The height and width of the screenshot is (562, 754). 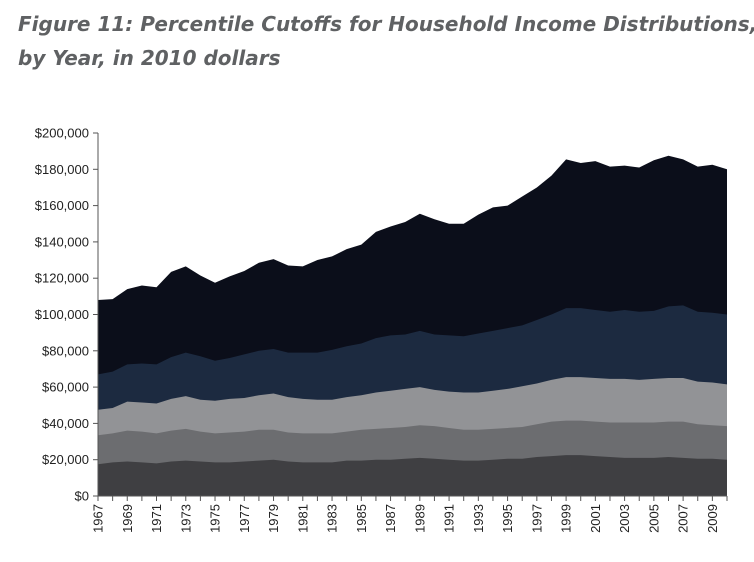 What do you see at coordinates (683, 518) in the screenshot?
I see `x-tick-label: 2007` at bounding box center [683, 518].